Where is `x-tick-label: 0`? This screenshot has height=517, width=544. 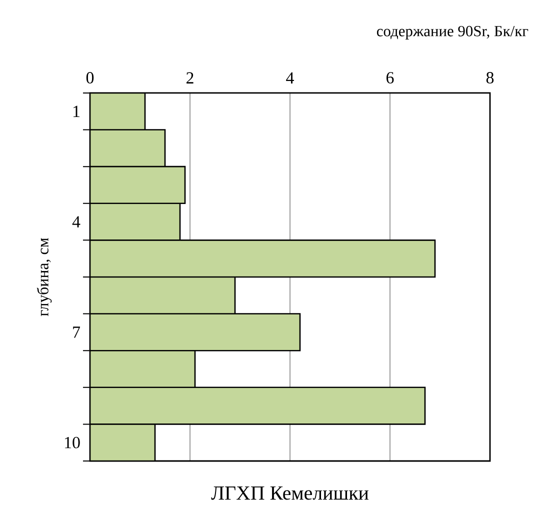 x-tick-label: 0 is located at coordinates (90, 78).